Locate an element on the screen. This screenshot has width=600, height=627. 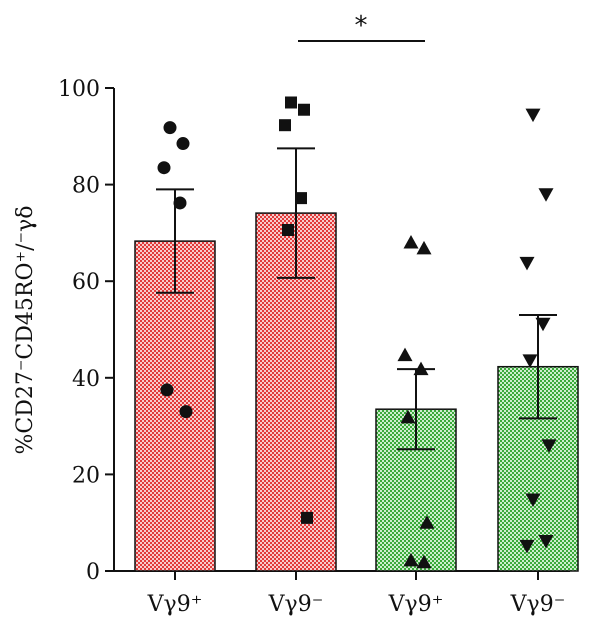
y-tick-label-4: 80 is located at coordinates (86, 186).